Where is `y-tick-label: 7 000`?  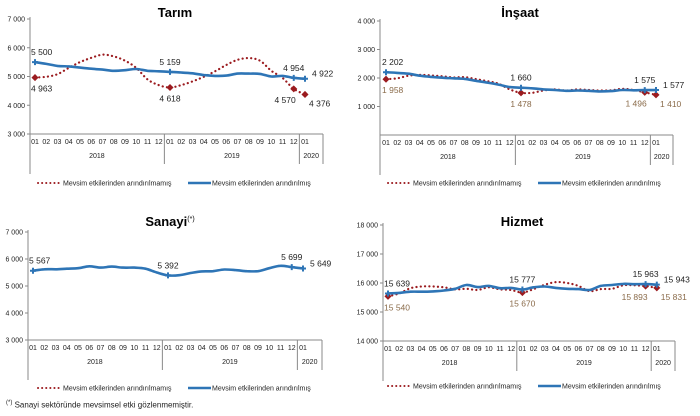
y-tick-label: 7 000 is located at coordinates (16, 20).